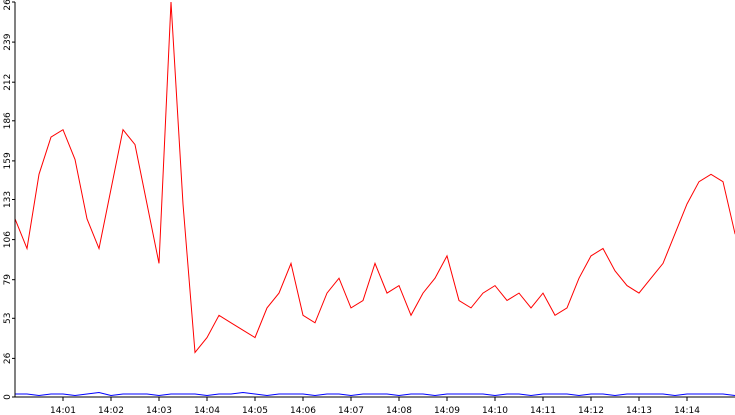 Image resolution: width=735 pixels, height=415 pixels. Describe the element at coordinates (8, 239) in the screenshot. I see `y-tick-label: 106` at that location.